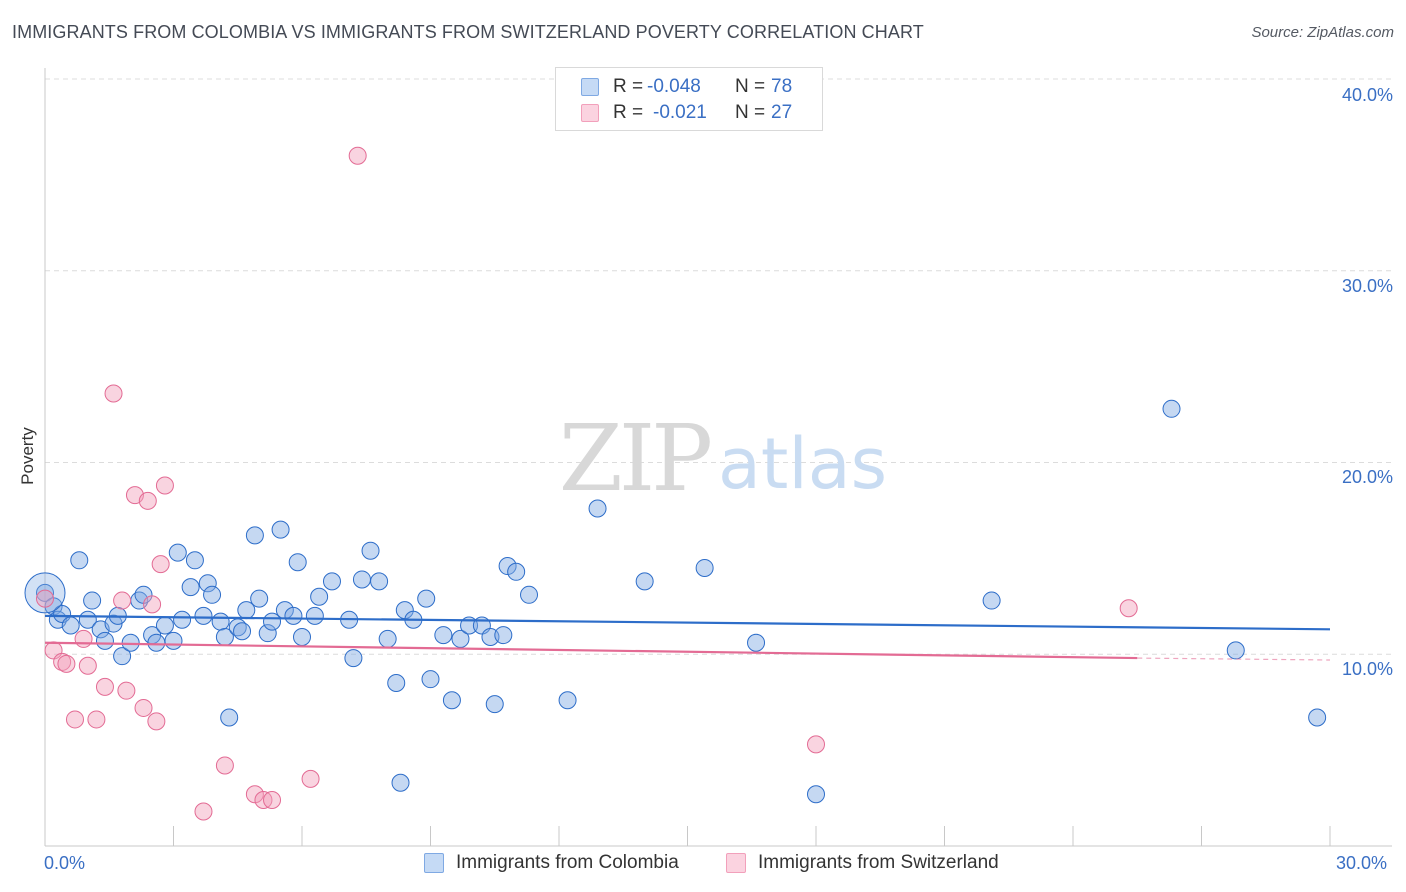 The image size is (1406, 892). I want to click on trendline-colombia, so click(687, 622).